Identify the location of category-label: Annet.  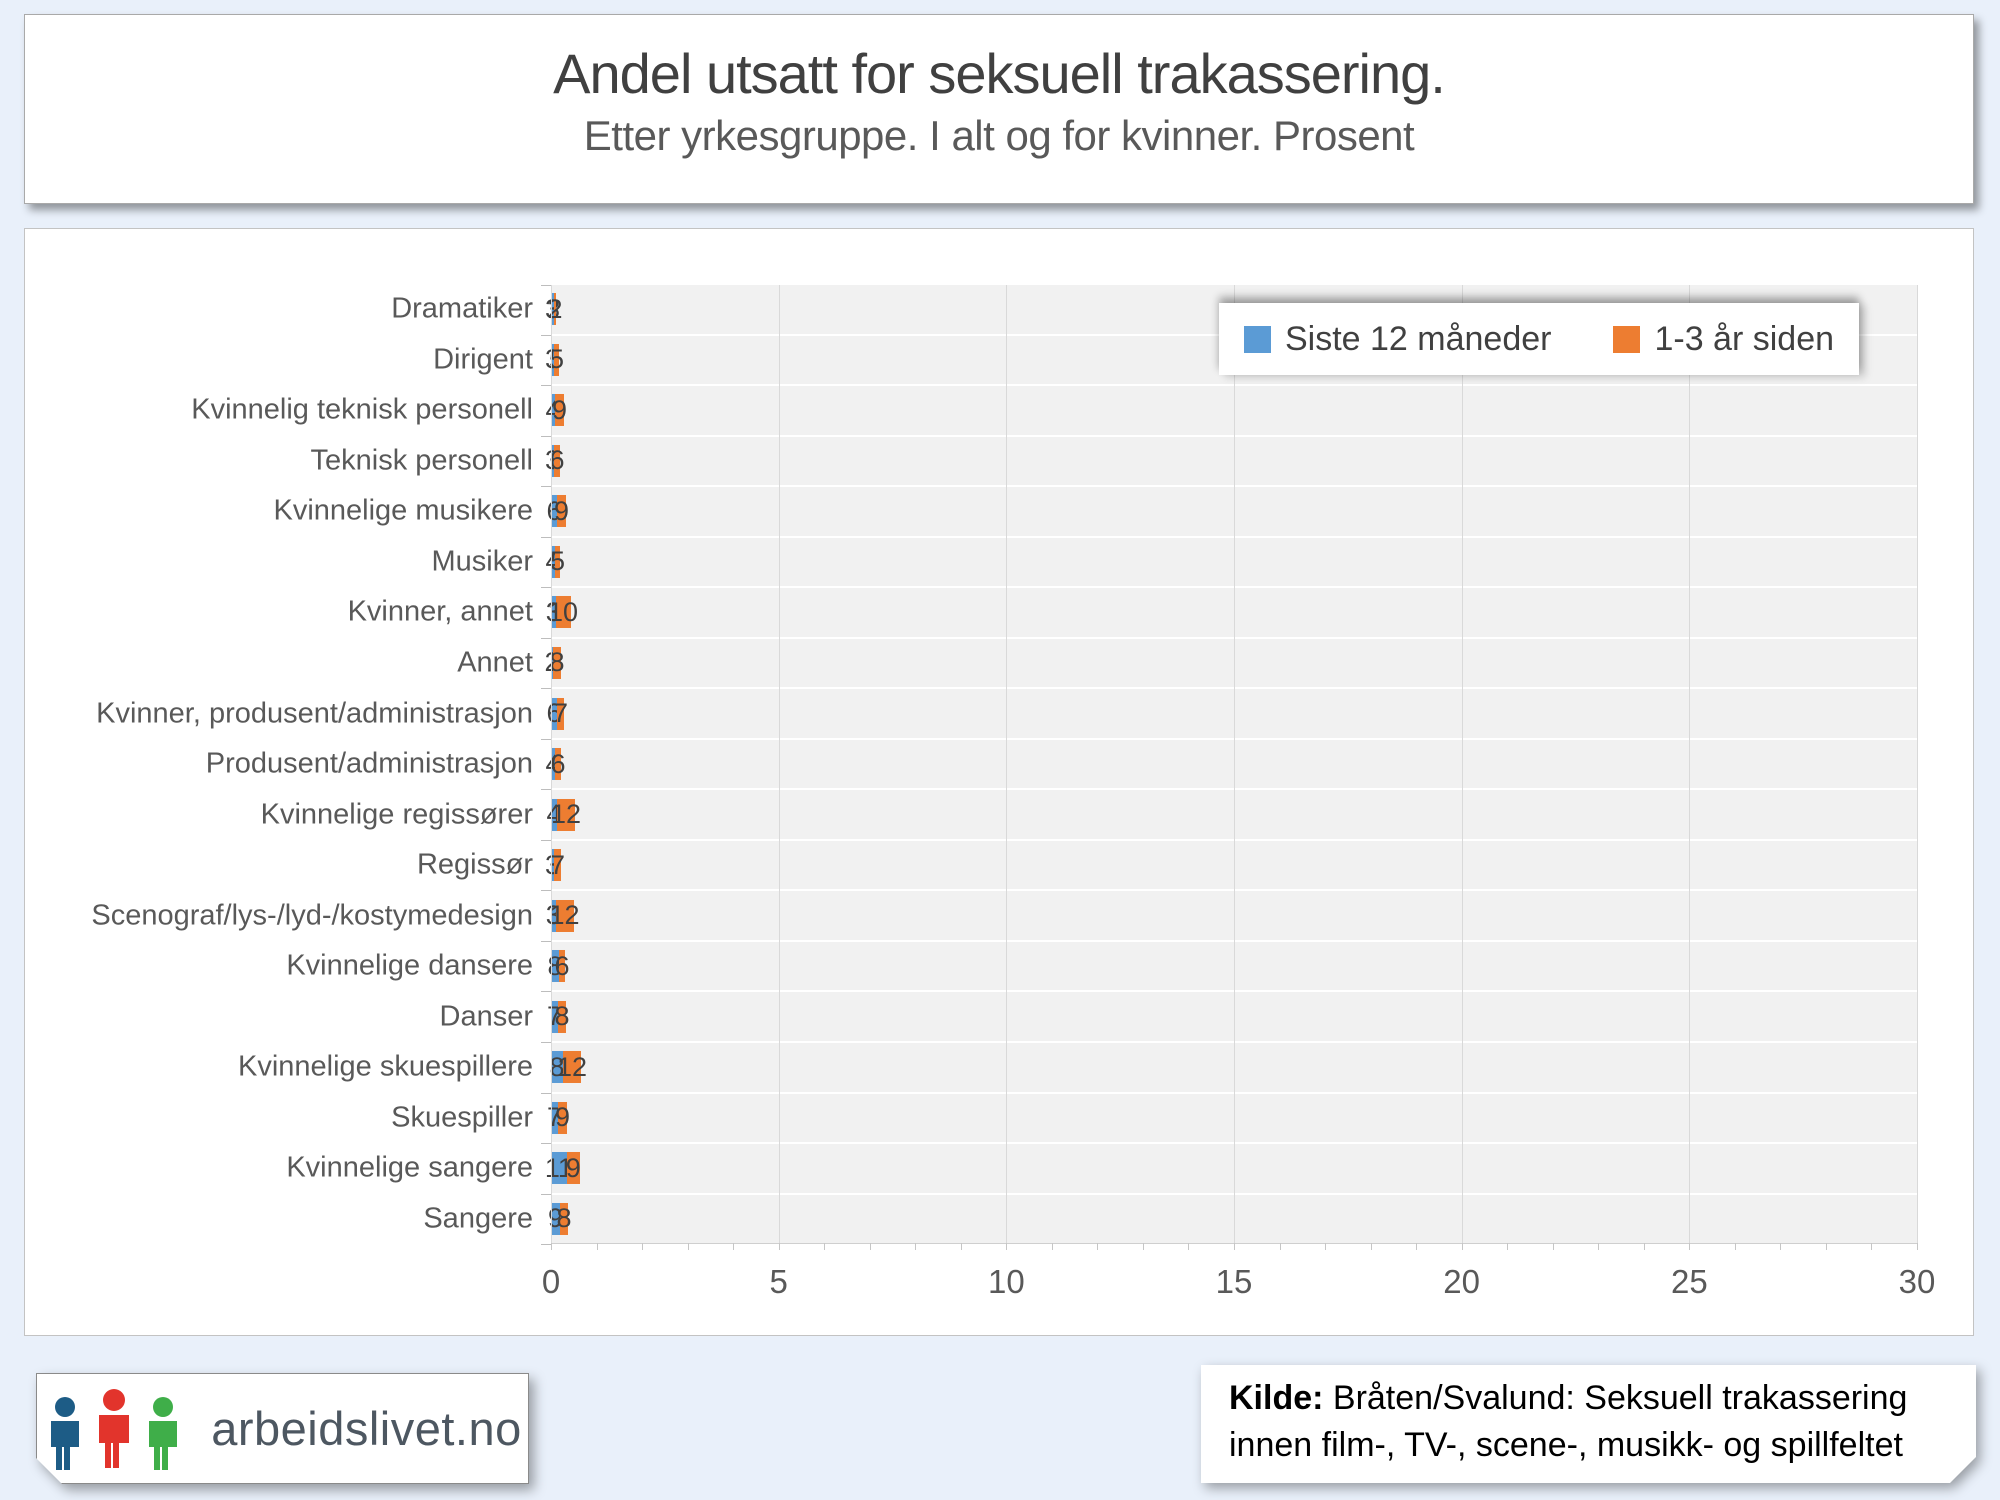
(495, 662).